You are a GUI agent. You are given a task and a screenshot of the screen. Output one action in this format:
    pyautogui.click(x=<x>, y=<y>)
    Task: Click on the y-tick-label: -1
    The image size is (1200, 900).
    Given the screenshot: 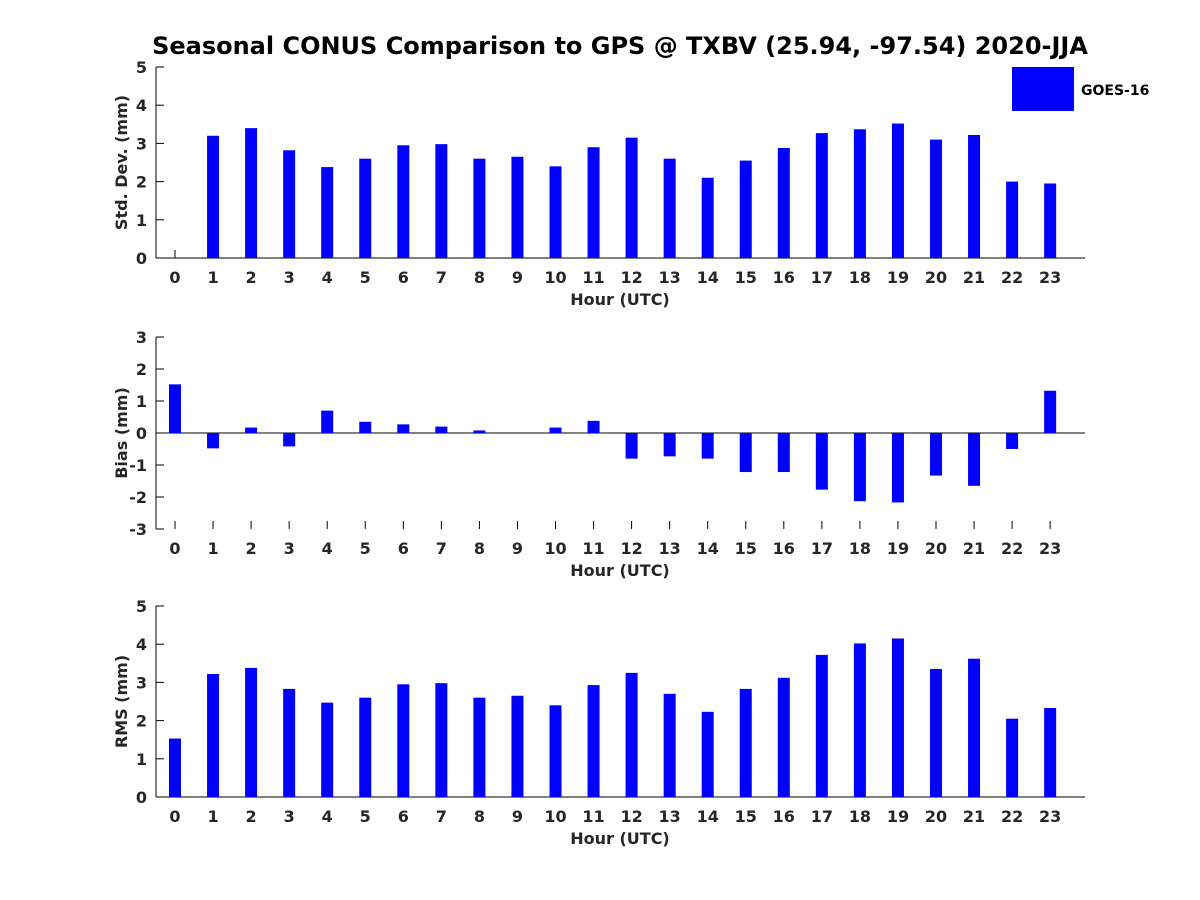 What is the action you would take?
    pyautogui.click(x=138, y=465)
    